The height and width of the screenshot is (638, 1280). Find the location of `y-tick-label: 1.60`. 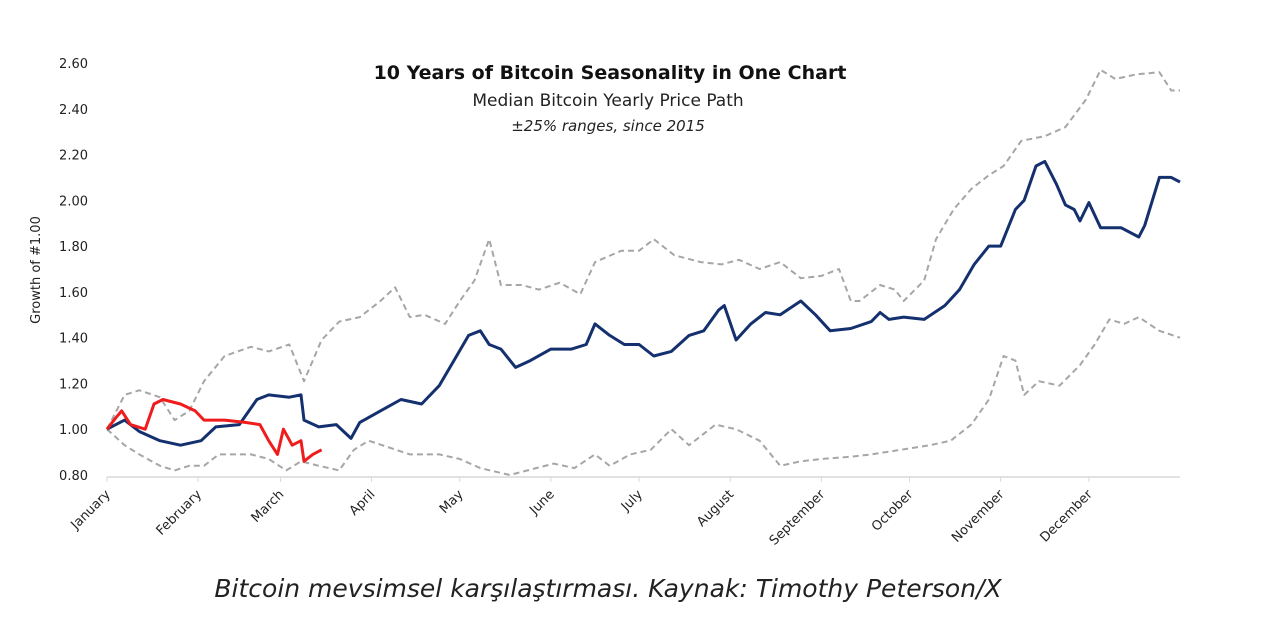

y-tick-label: 1.60 is located at coordinates (73, 293).